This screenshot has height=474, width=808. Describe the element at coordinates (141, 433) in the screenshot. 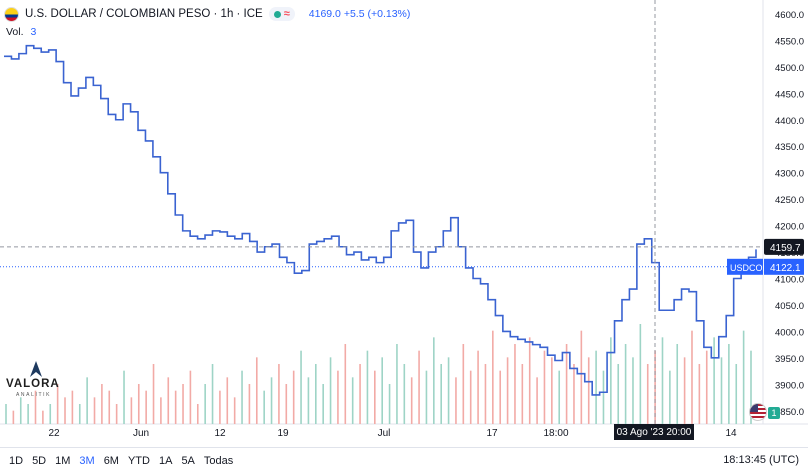

I see `x-tick-label: Jun` at that location.